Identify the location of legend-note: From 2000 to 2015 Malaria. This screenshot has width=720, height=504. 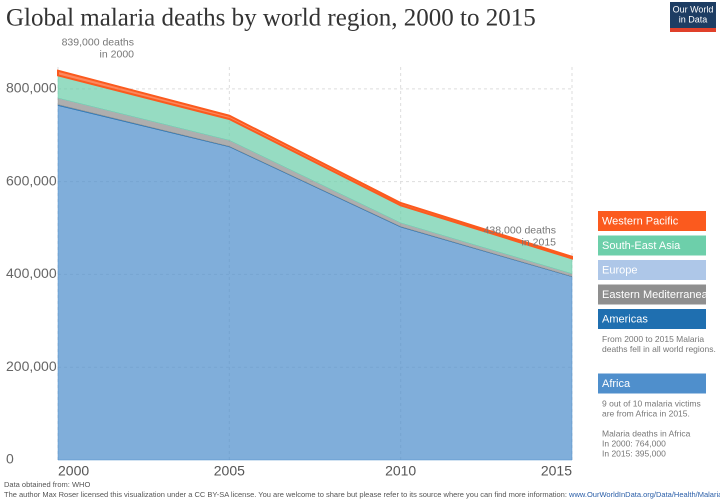
(653, 339).